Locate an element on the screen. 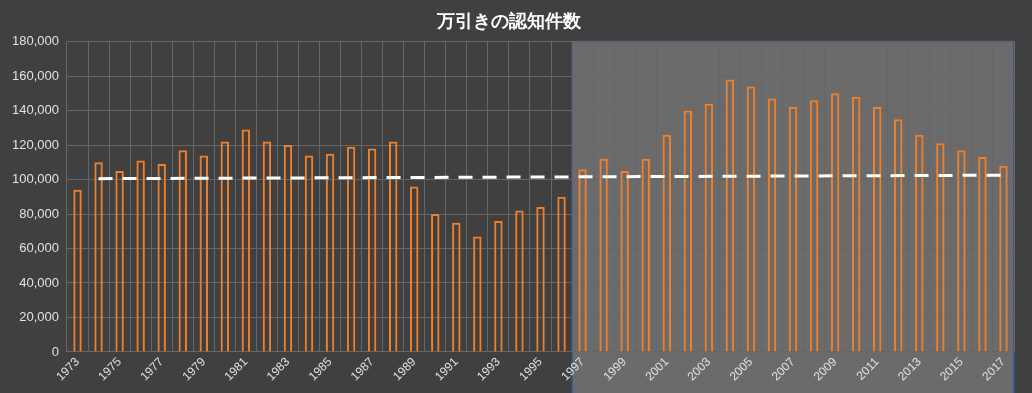  y-tick-label: 60,000 is located at coordinates (39, 248).